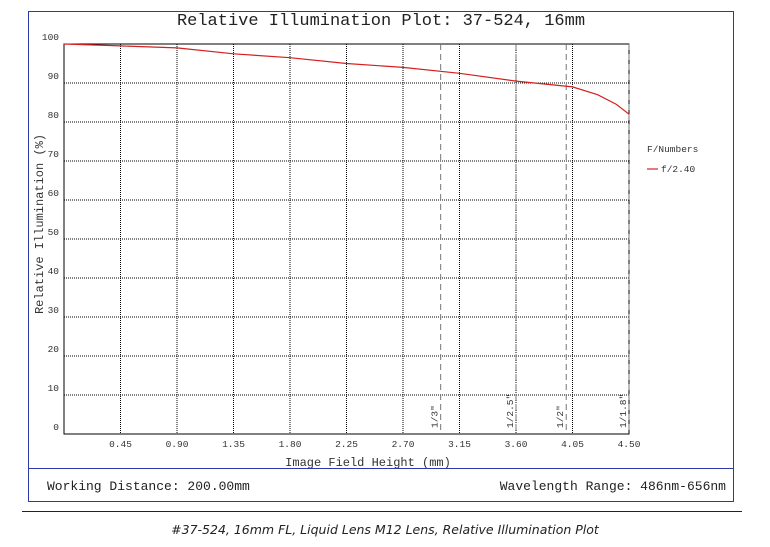 This screenshot has width=770, height=547. Describe the element at coordinates (54, 271) in the screenshot. I see `y-tick-label: 40` at that location.